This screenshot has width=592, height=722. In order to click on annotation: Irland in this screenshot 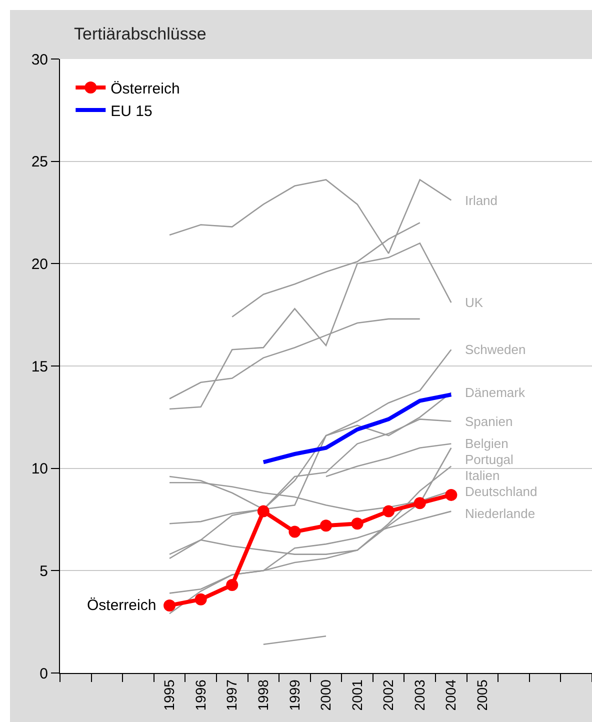, I will do `click(481, 200)`.